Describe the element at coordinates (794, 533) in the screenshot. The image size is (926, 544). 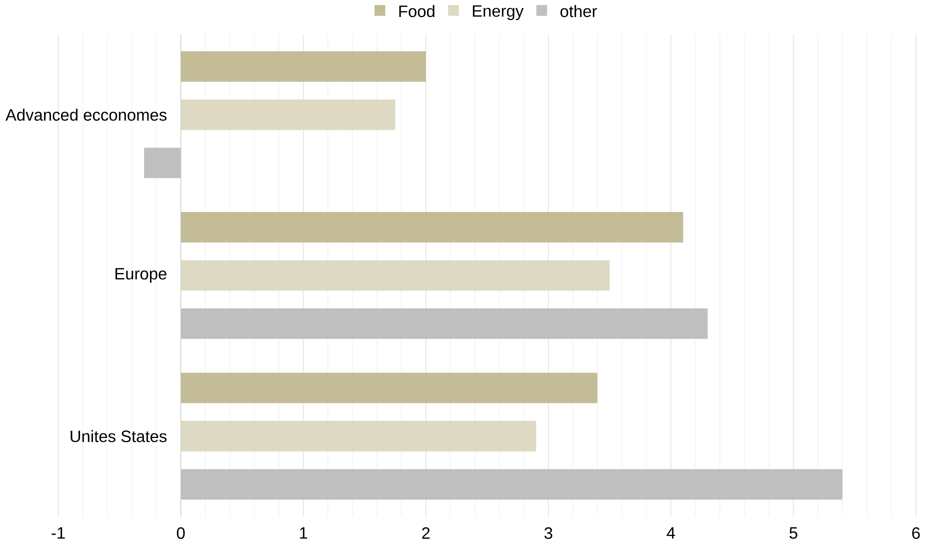
I see `x-tick-label: 5` at that location.